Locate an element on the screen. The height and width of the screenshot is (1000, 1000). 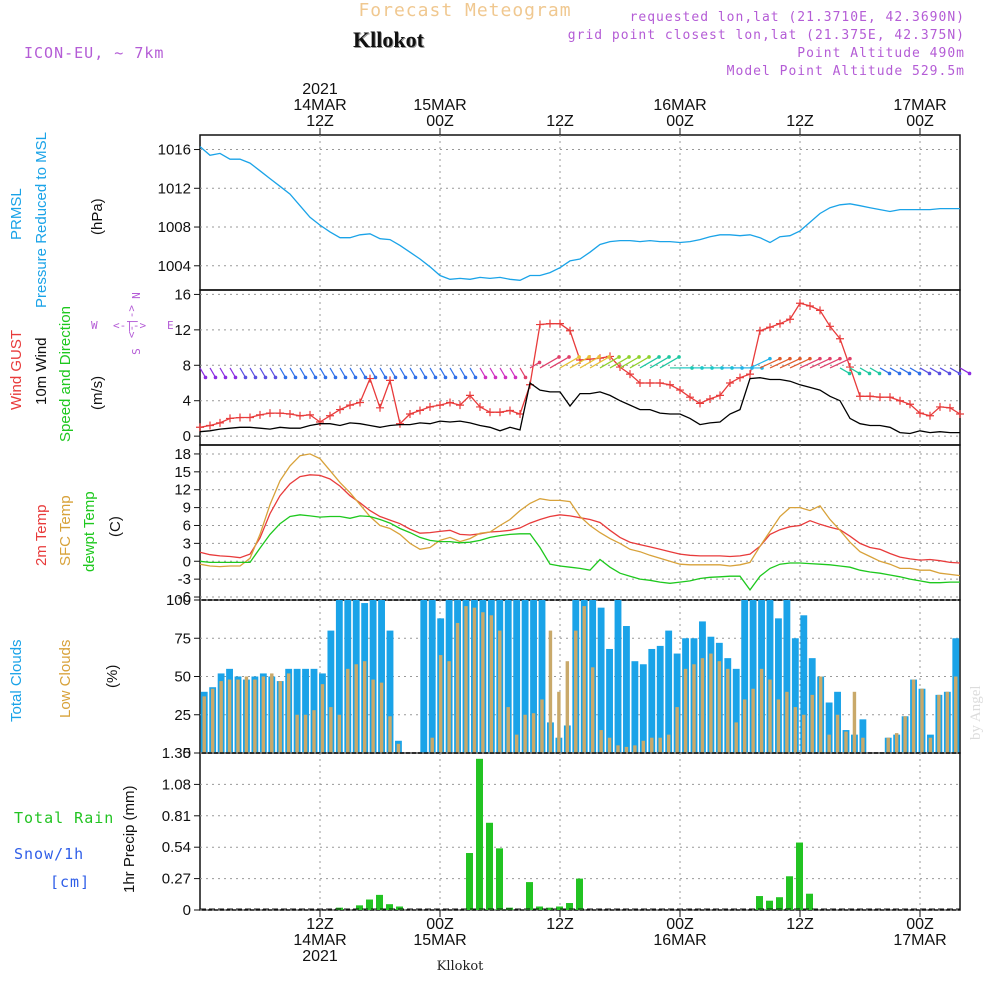
pressure-ytick-label: 1016 is located at coordinates (174, 150).